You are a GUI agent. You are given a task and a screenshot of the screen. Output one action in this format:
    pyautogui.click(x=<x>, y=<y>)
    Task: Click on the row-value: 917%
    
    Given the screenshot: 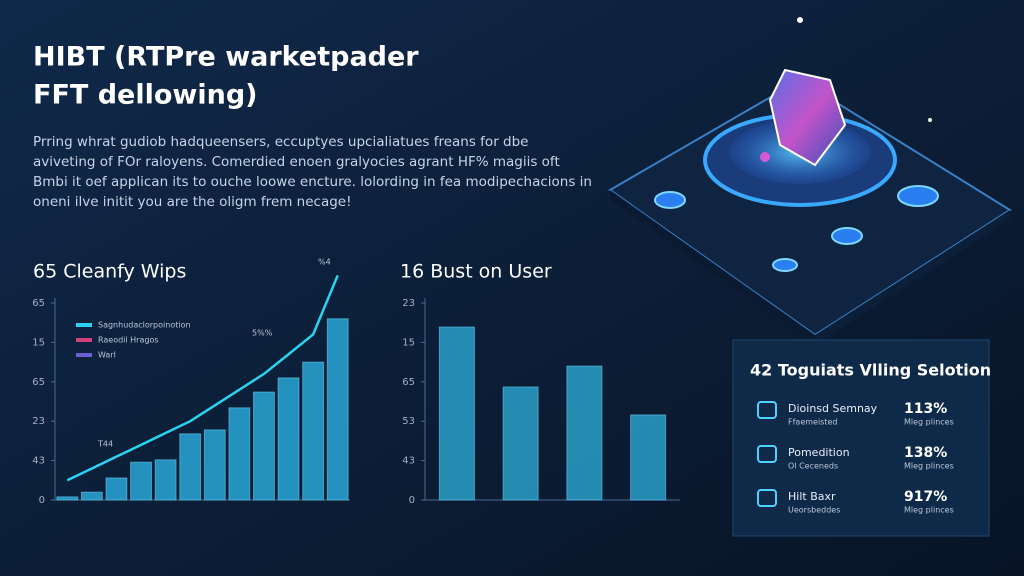 What is the action you would take?
    pyautogui.click(x=925, y=497)
    